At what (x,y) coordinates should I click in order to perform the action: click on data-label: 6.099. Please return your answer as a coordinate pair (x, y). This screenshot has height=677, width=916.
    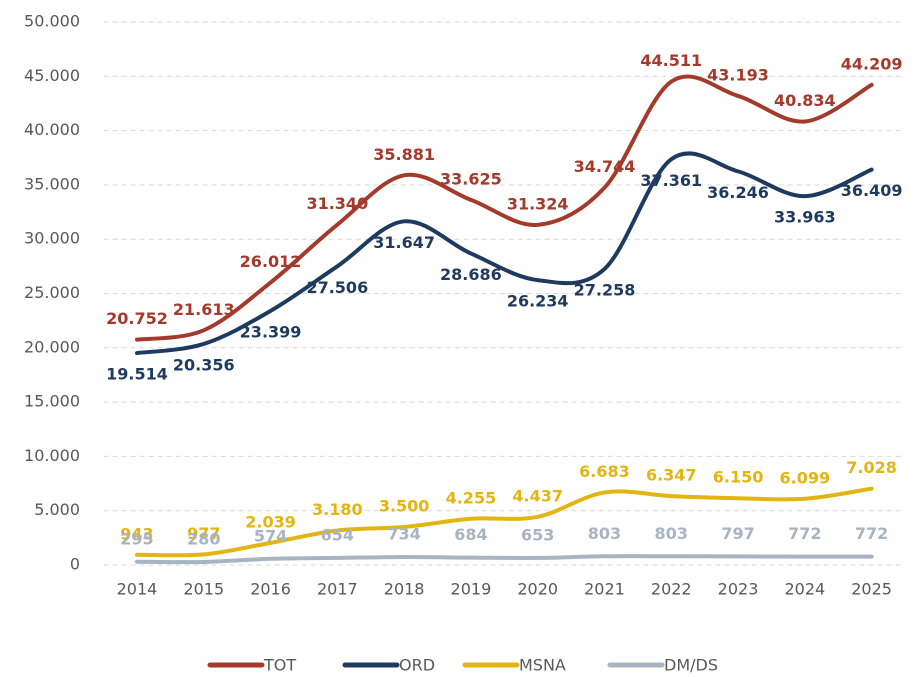
    Looking at the image, I should click on (805, 477).